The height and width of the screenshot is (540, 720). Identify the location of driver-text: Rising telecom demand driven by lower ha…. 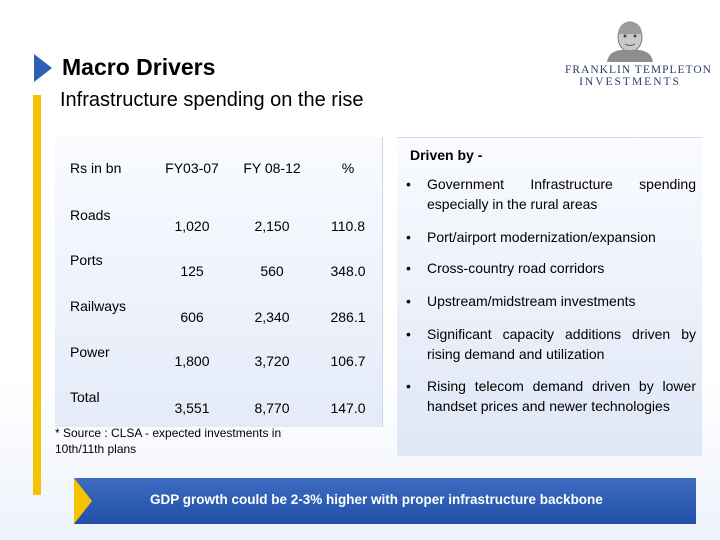
(561, 396).